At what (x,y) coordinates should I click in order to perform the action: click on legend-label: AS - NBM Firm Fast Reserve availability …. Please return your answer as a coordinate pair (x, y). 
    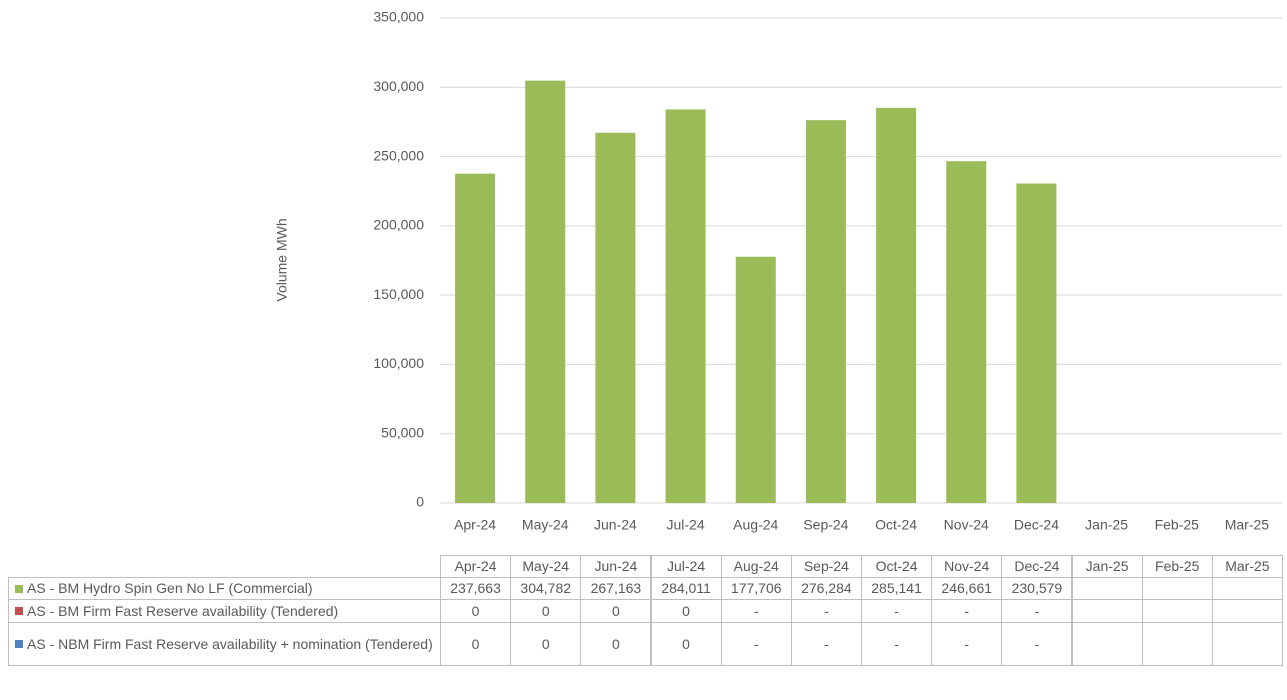
    Looking at the image, I should click on (230, 643).